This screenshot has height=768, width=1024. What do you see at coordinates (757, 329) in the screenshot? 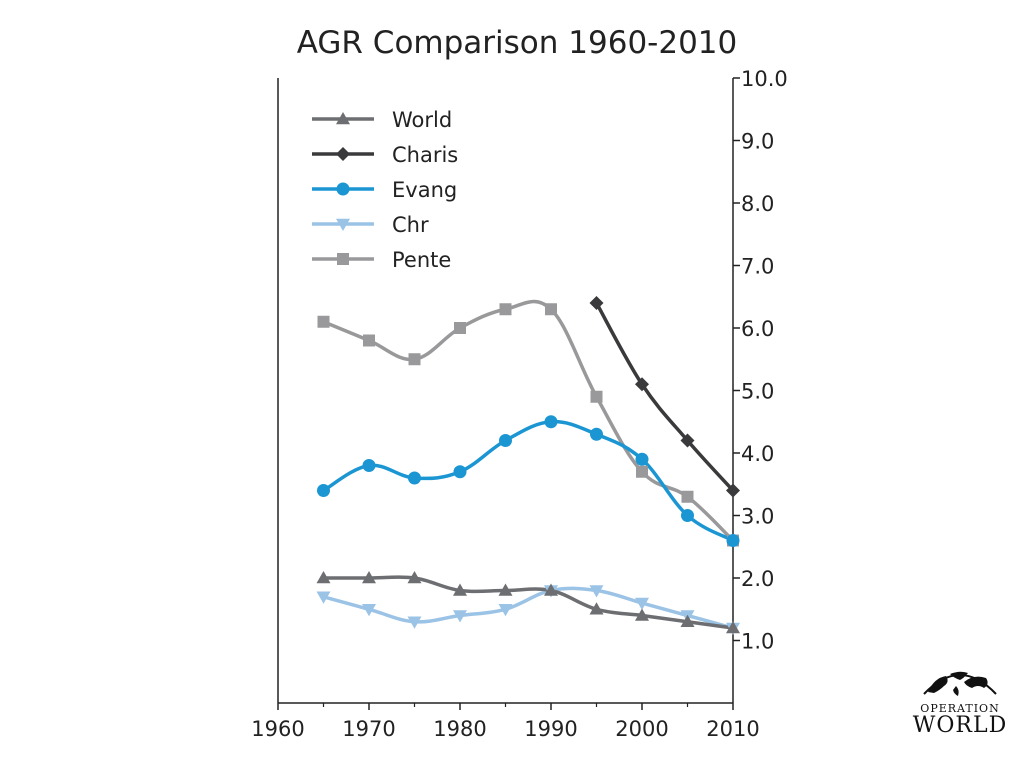
I see `y-tick-label: 6.0` at bounding box center [757, 329].